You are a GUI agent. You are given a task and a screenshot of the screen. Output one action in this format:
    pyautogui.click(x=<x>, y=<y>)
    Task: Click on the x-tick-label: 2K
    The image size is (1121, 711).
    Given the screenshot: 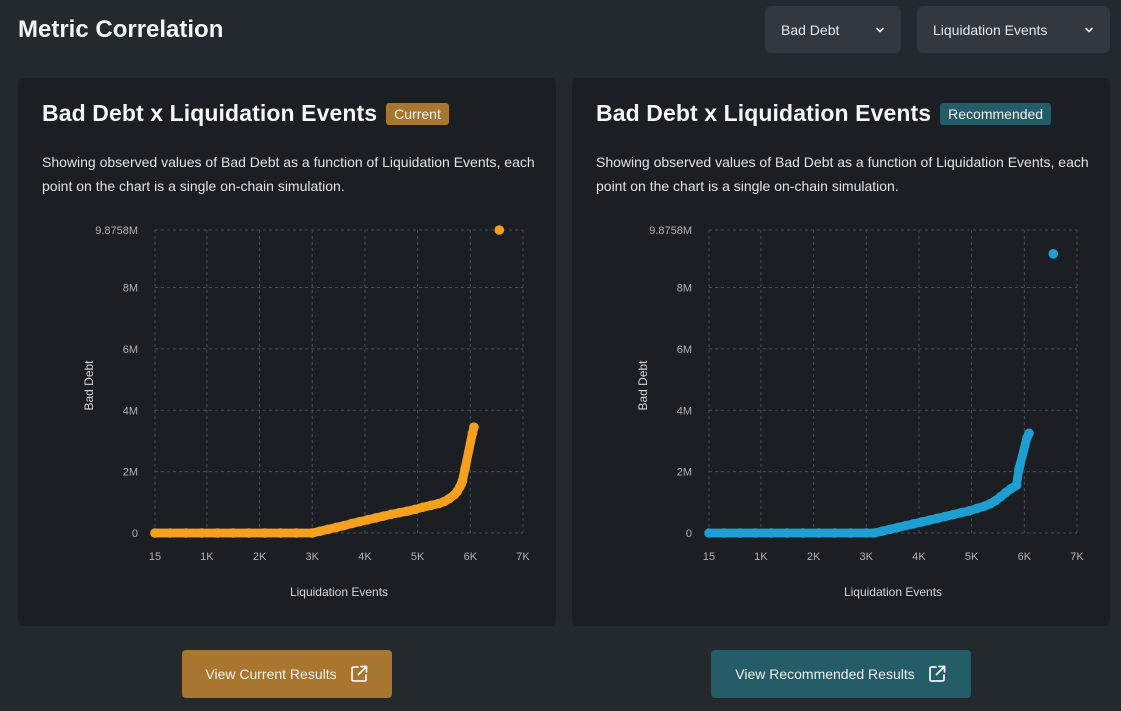 What is the action you would take?
    pyautogui.click(x=814, y=557)
    